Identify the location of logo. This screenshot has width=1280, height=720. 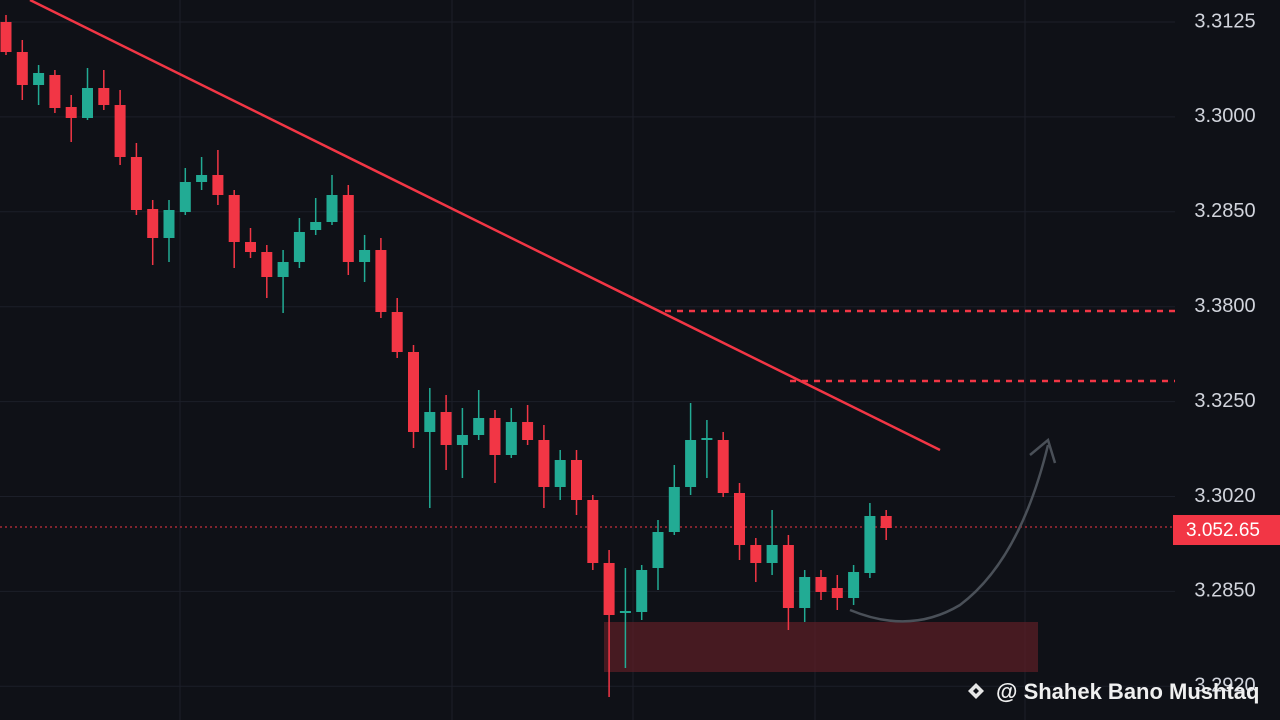
(976, 691).